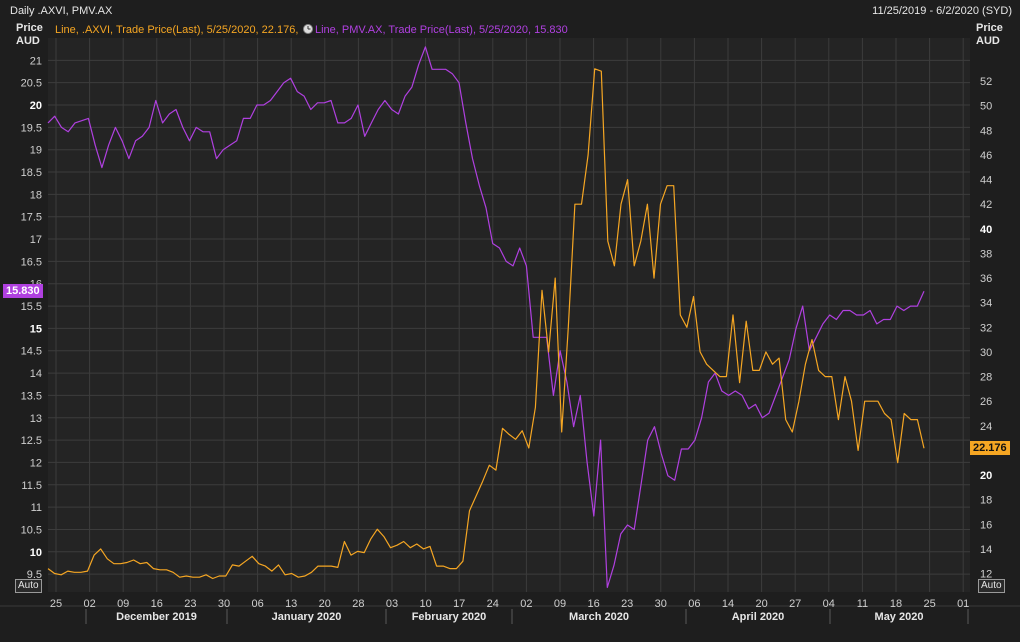 This screenshot has width=1020, height=642. I want to click on right-axis-title: Price AUD, so click(989, 35).